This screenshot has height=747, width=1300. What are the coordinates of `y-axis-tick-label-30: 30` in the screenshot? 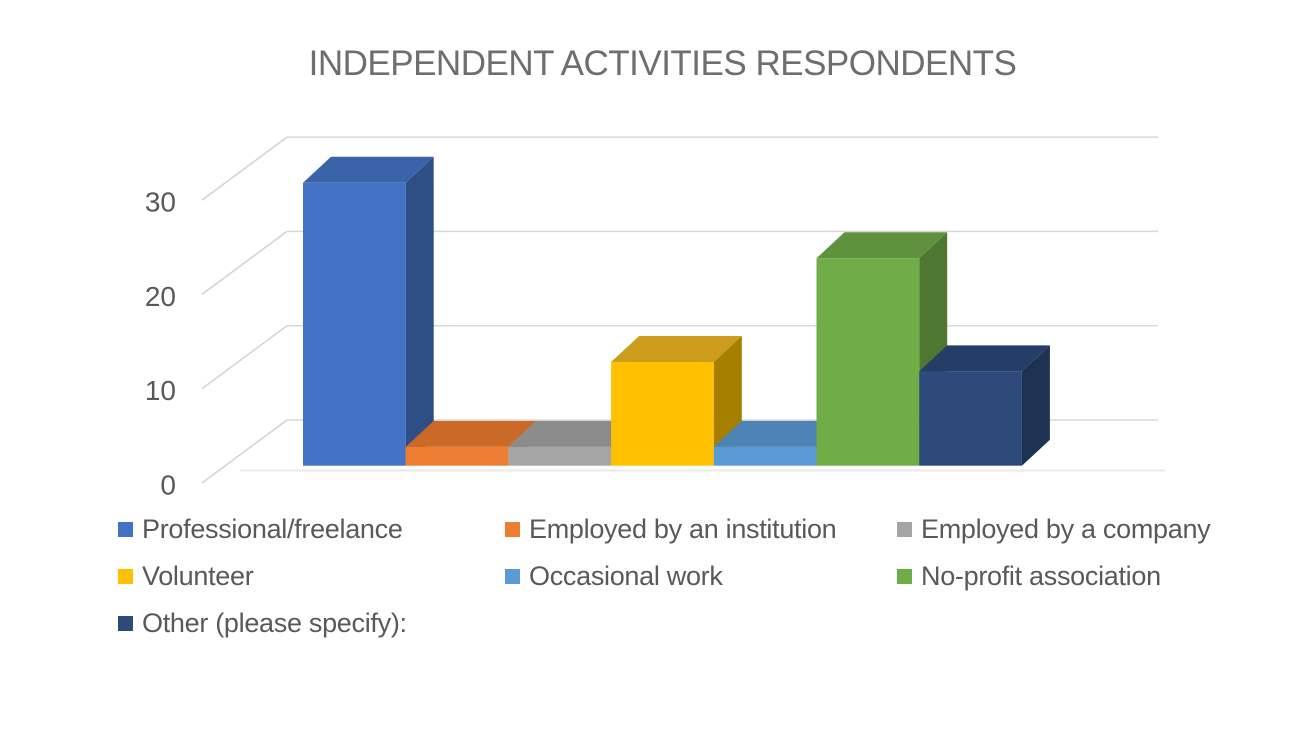 It's located at (160, 202).